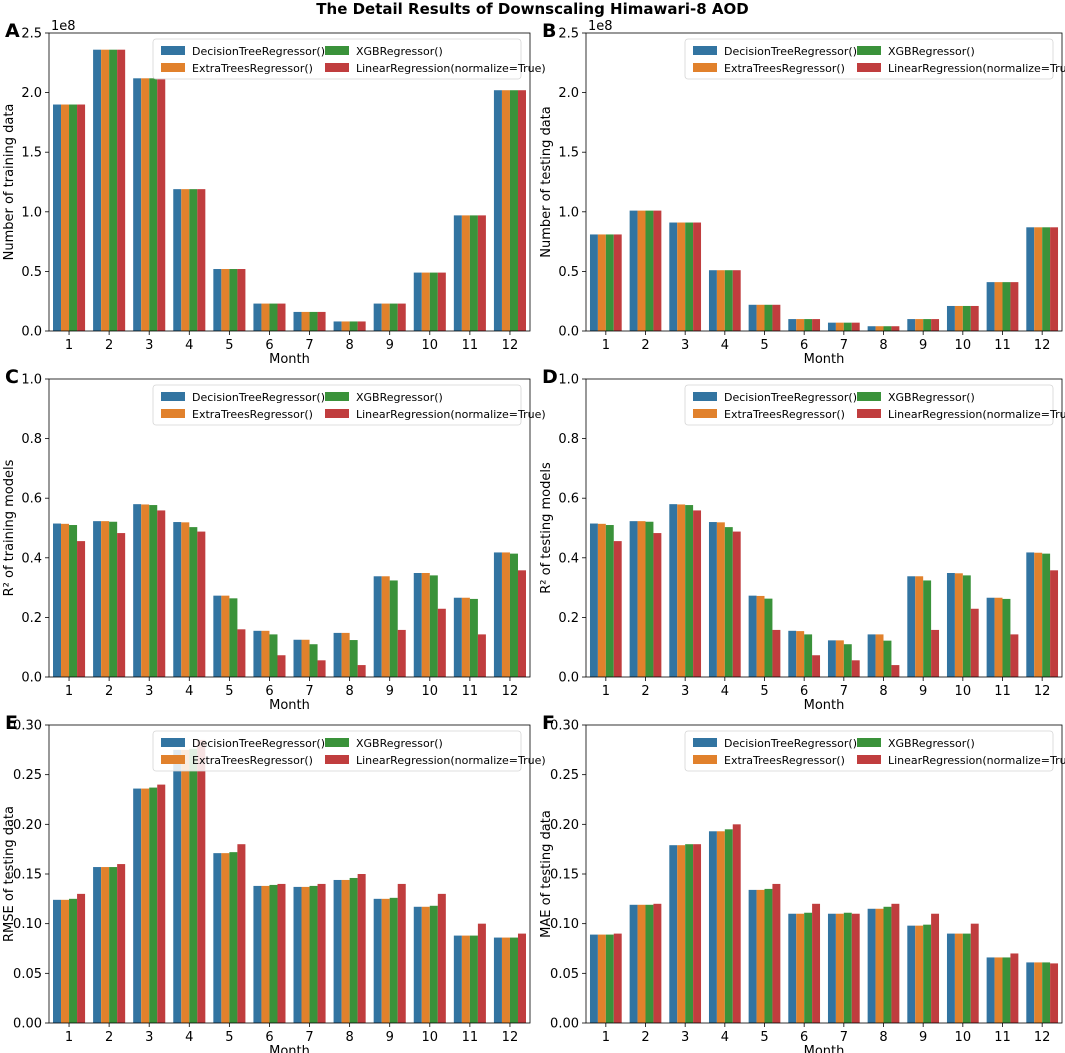 The height and width of the screenshot is (1053, 1065). Describe the element at coordinates (697, 276) in the screenshot. I see `bar-b-series3-month3` at that location.